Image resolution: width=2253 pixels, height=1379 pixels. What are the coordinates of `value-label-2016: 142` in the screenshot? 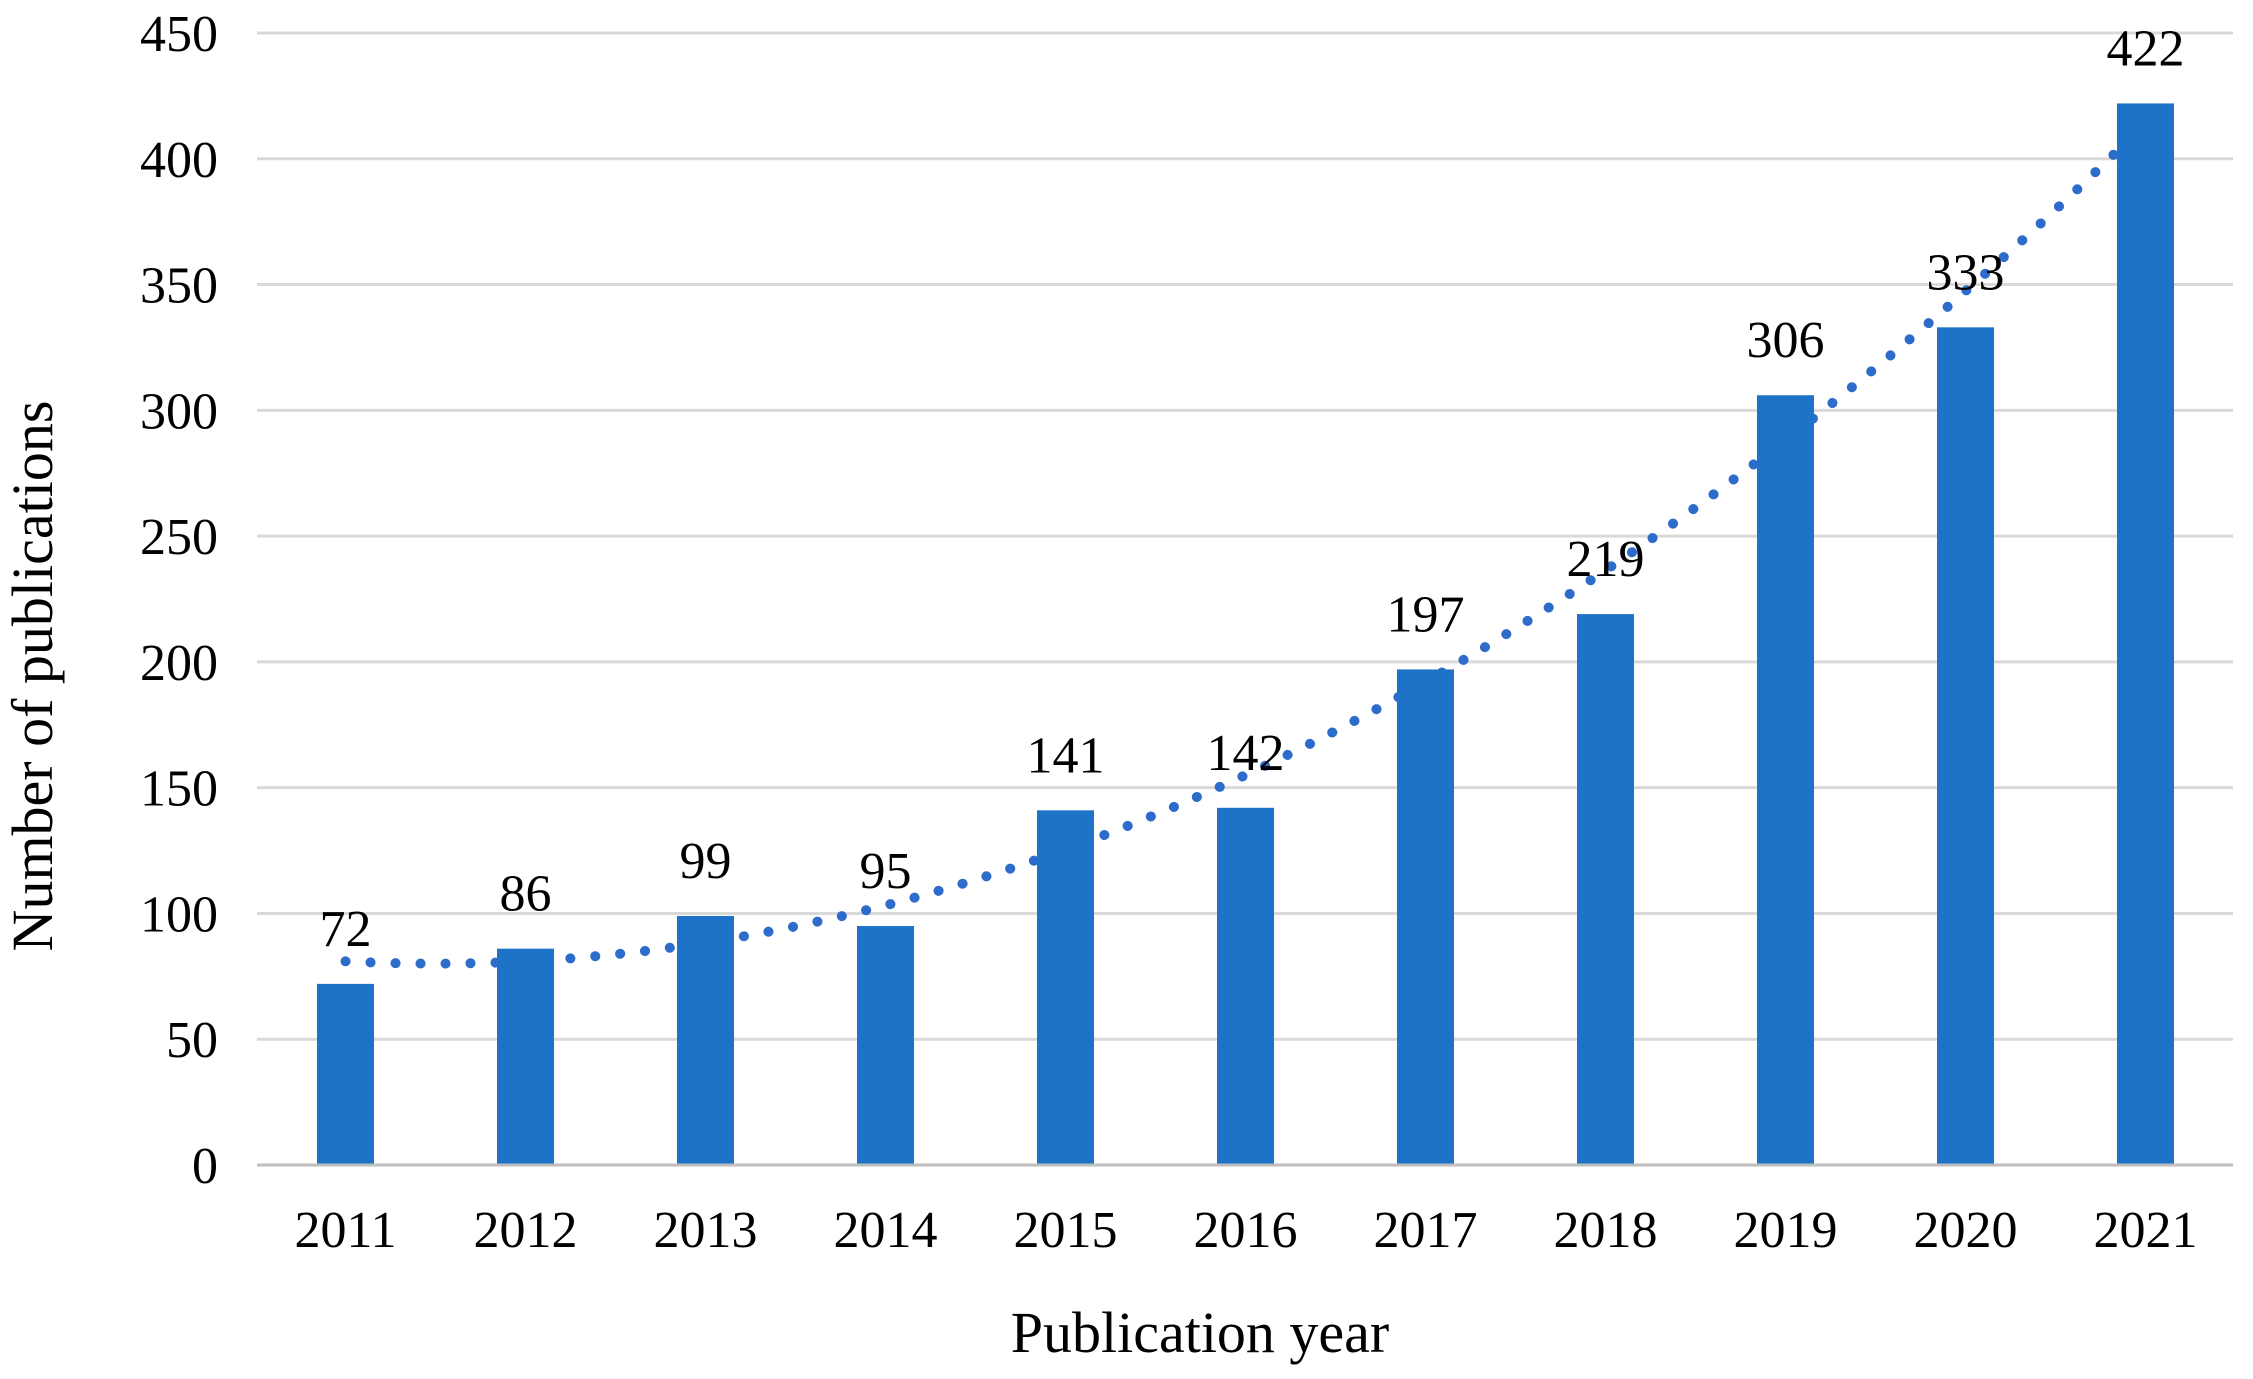 It's located at (1246, 753).